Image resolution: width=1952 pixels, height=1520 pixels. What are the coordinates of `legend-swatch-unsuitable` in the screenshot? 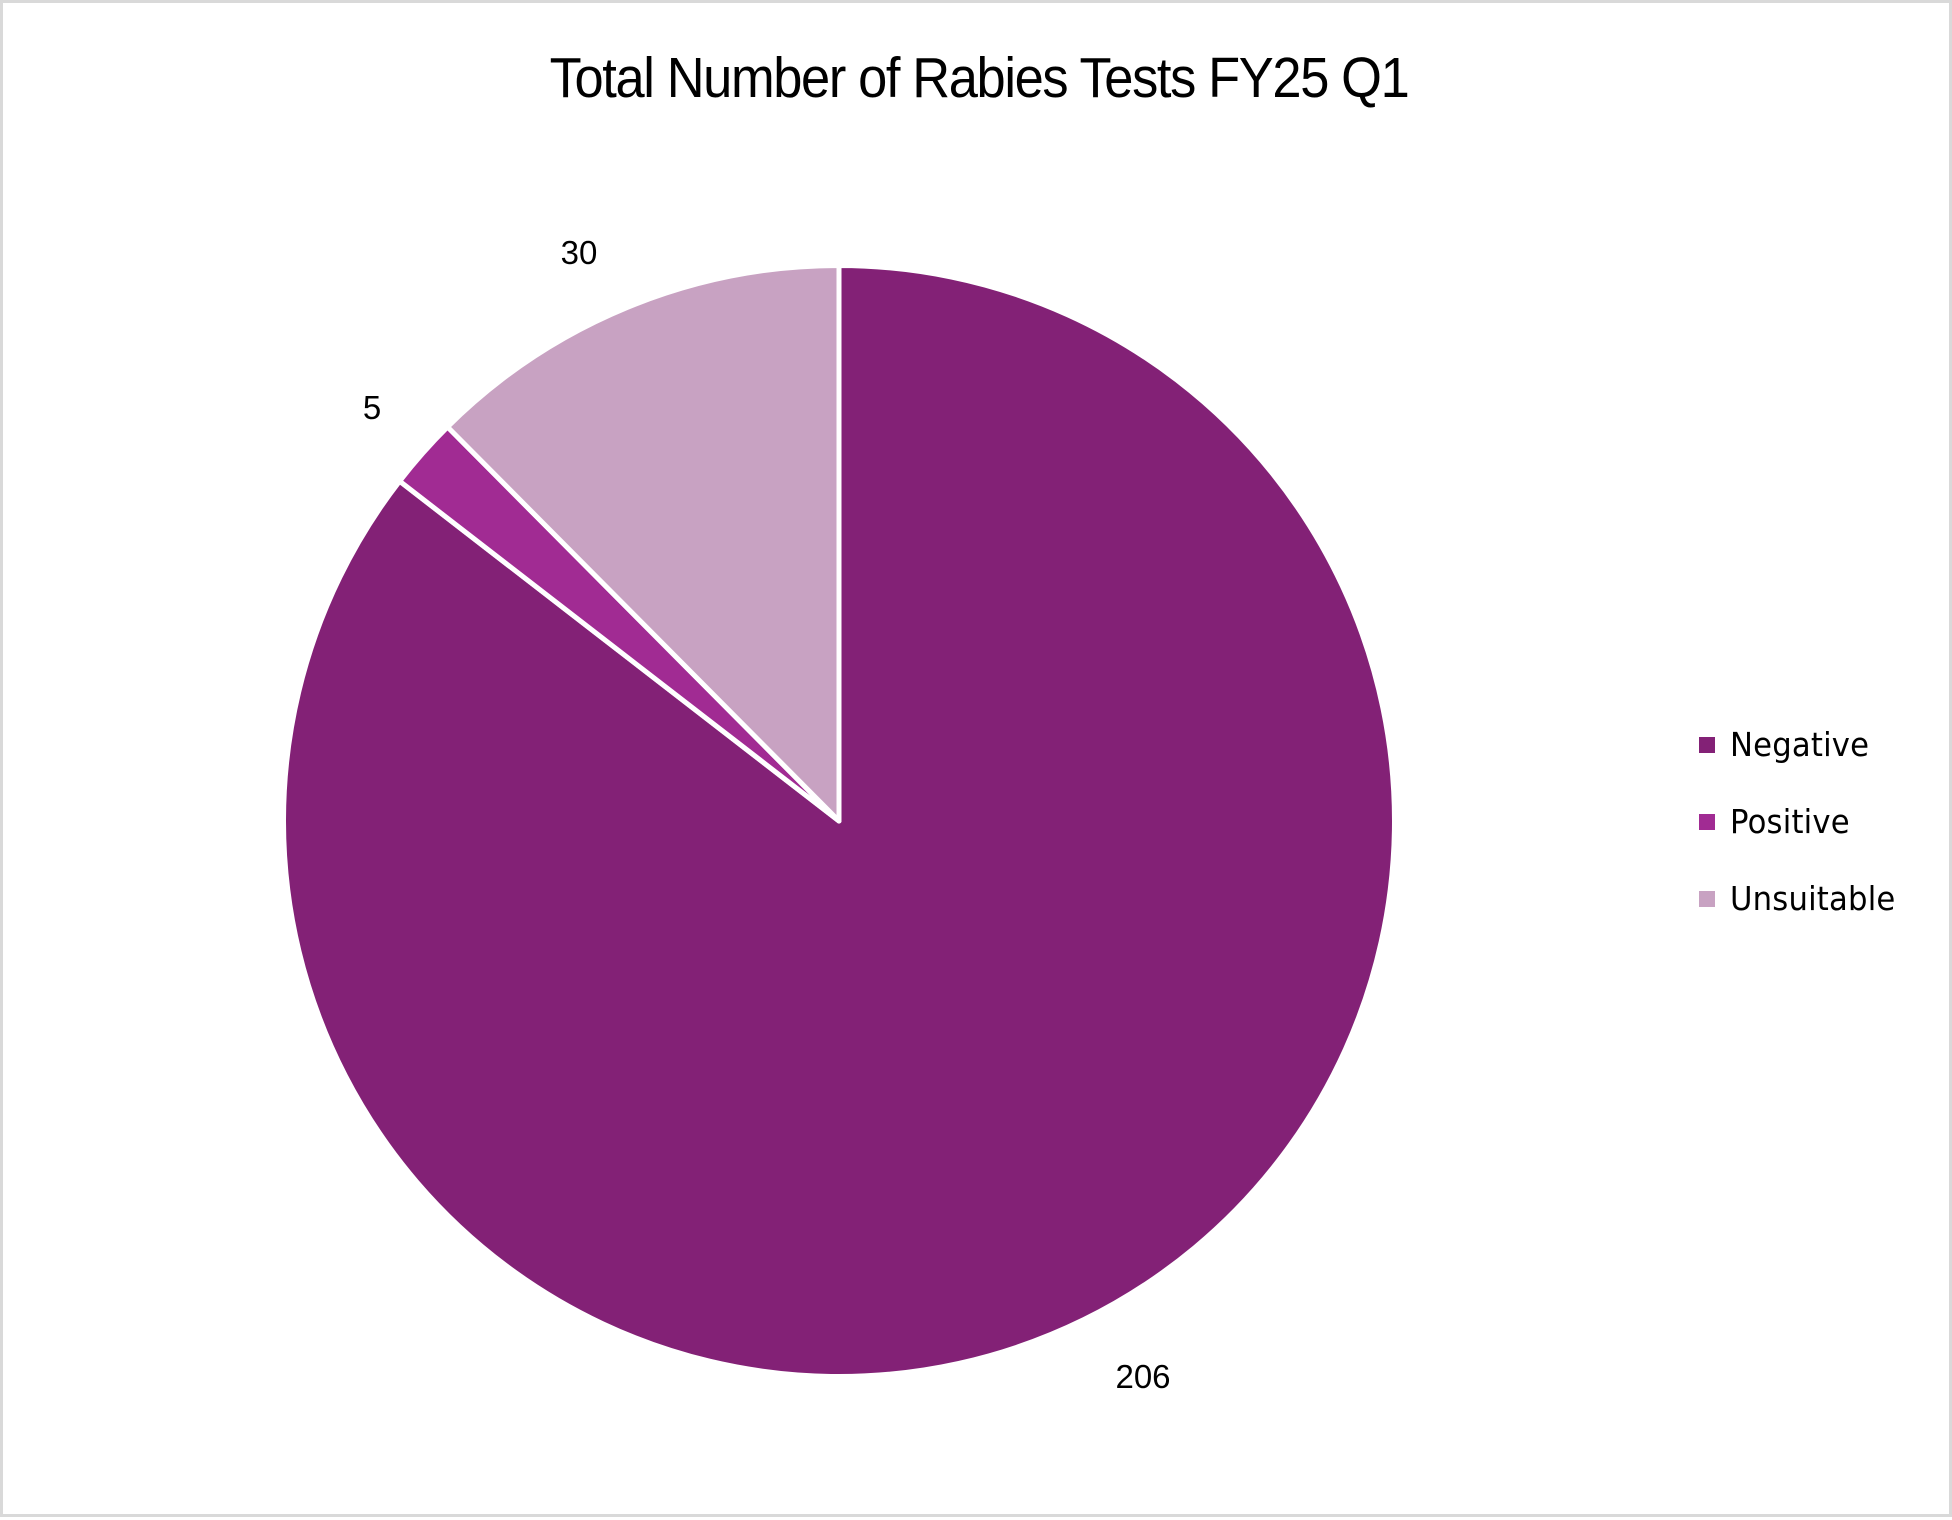 It's located at (1707, 899).